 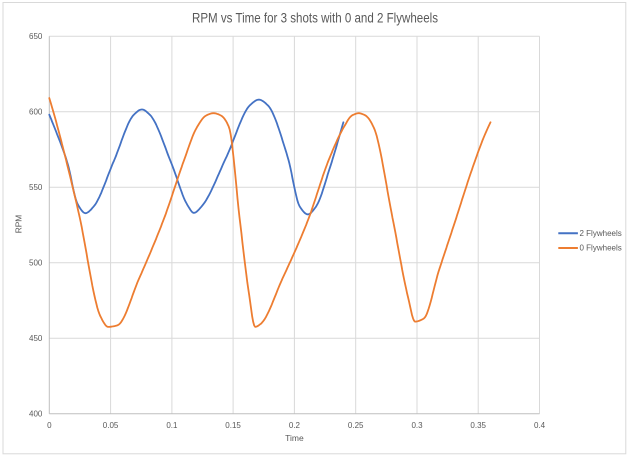 What do you see at coordinates (36, 262) in the screenshot?
I see `svg-text: 500` at bounding box center [36, 262].